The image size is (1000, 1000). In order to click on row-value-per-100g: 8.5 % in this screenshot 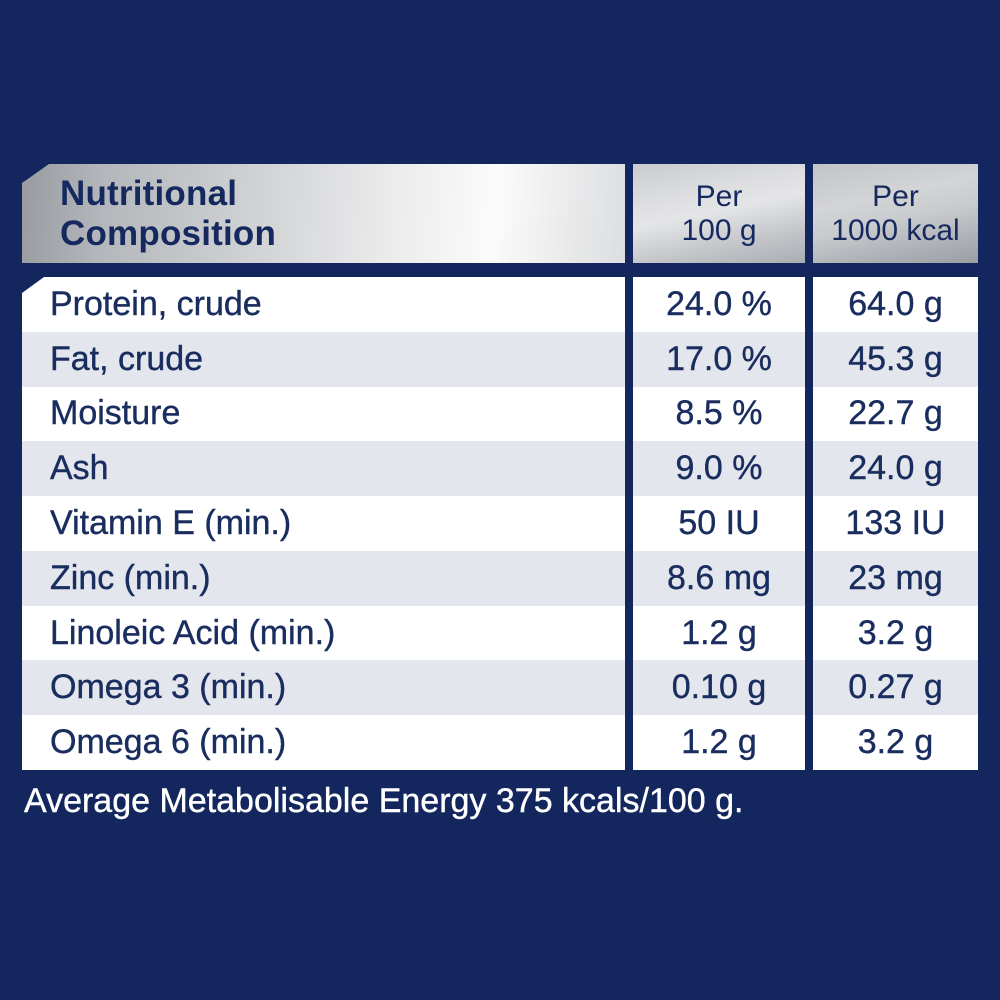, I will do `click(719, 414)`.